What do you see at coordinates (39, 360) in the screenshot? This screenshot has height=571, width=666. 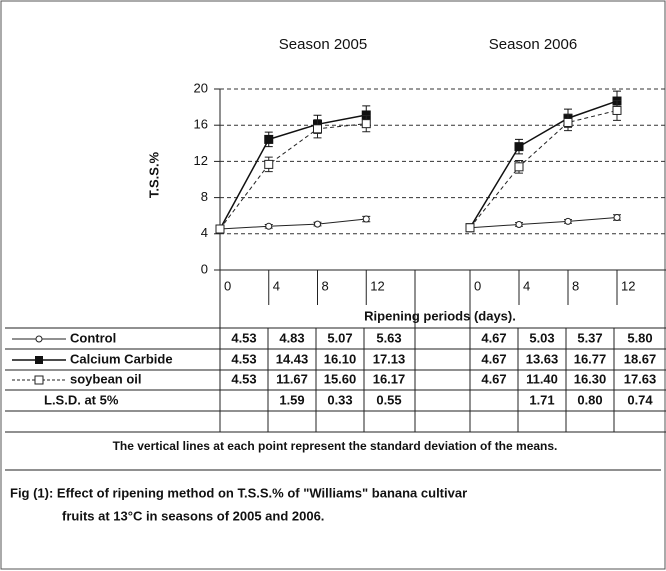 I see `legend-samples` at bounding box center [39, 360].